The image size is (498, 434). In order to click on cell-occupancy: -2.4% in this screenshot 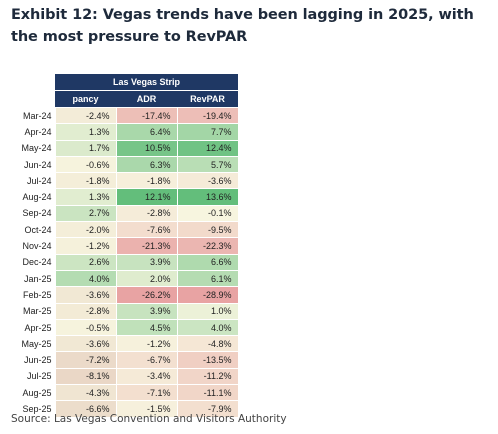, I will do `click(85, 115)`.